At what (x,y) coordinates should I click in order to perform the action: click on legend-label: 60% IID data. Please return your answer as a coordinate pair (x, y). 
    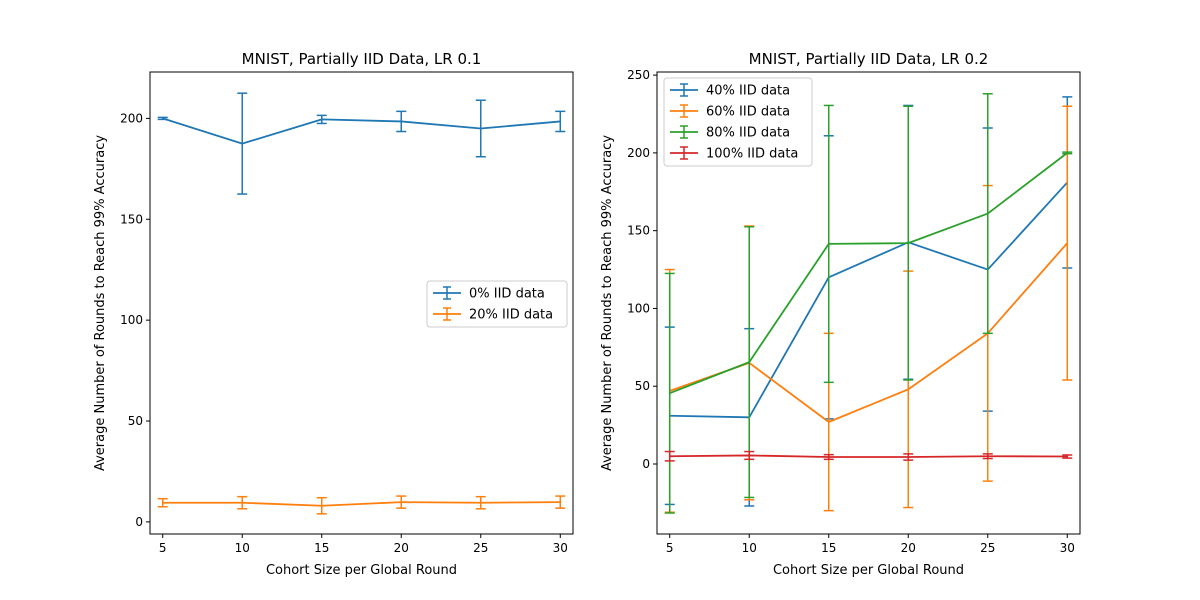
    Looking at the image, I should click on (748, 112).